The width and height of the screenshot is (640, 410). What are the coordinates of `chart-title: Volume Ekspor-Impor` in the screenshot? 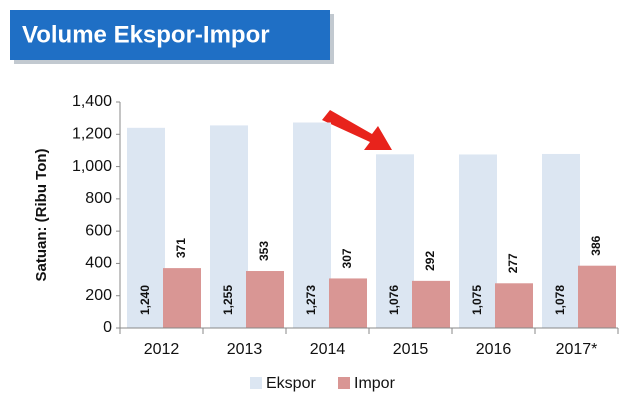 It's located at (146, 34).